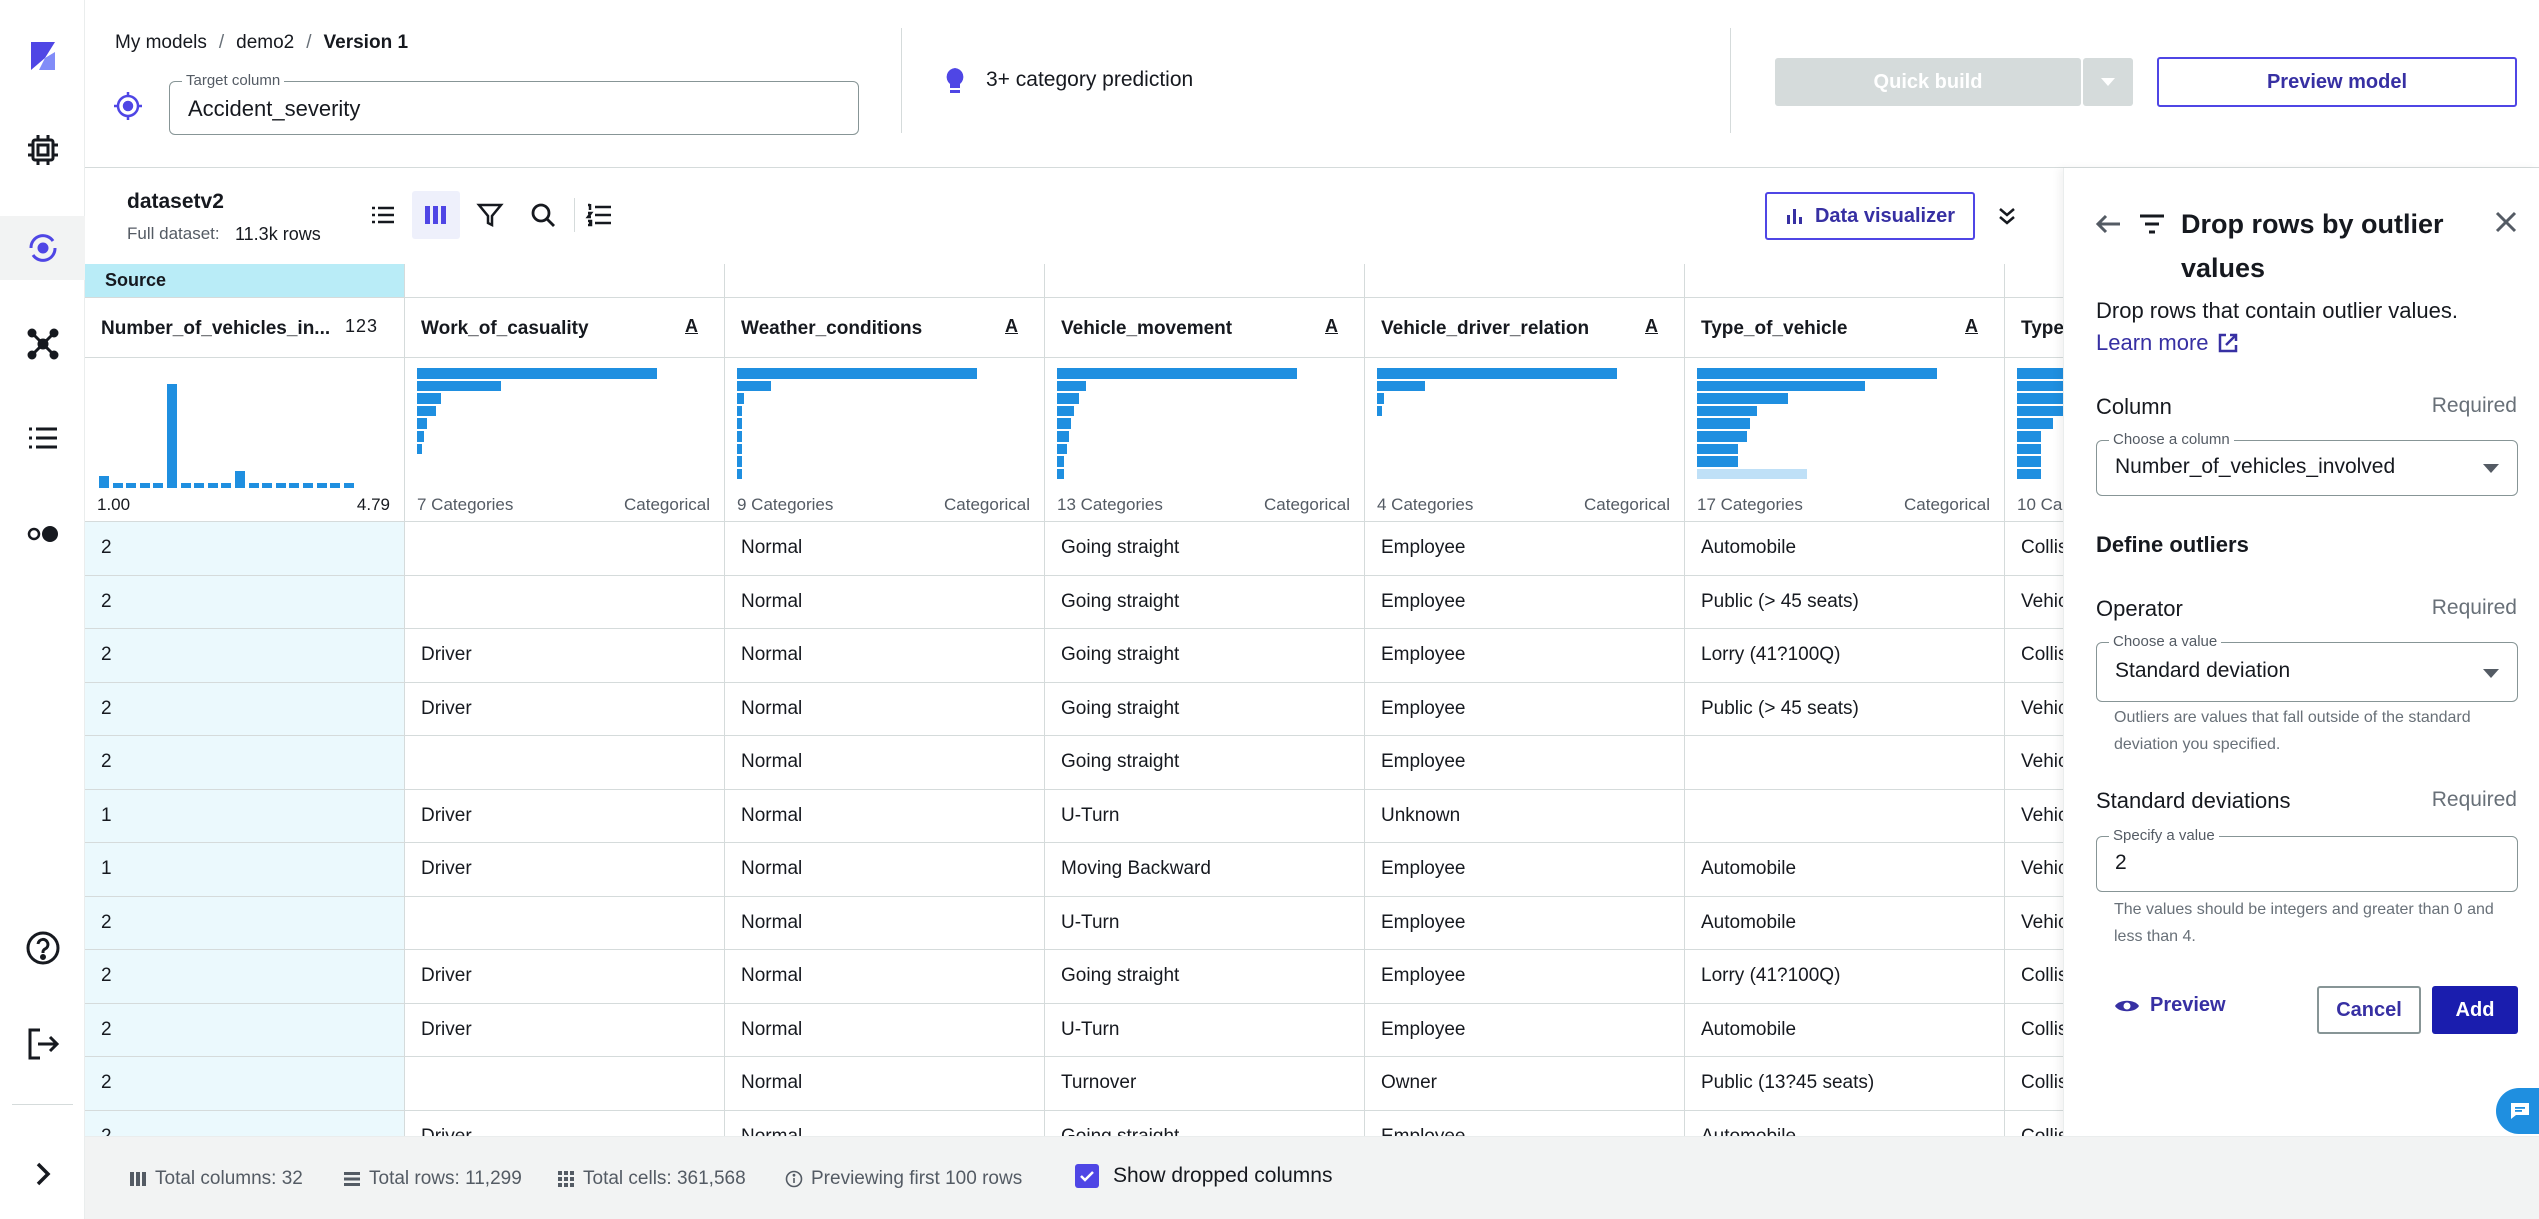  I want to click on toggle-dots-icon, so click(42, 534).